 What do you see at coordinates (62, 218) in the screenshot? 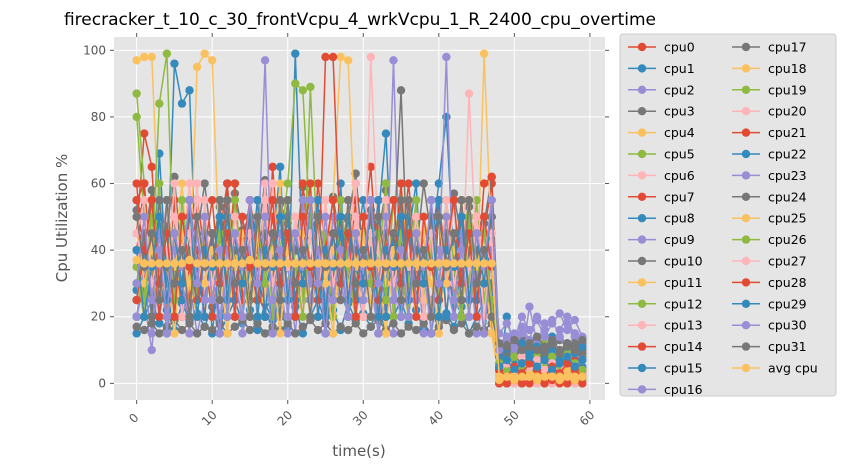
I see `y-axis-label: Cpu Utilization %` at bounding box center [62, 218].